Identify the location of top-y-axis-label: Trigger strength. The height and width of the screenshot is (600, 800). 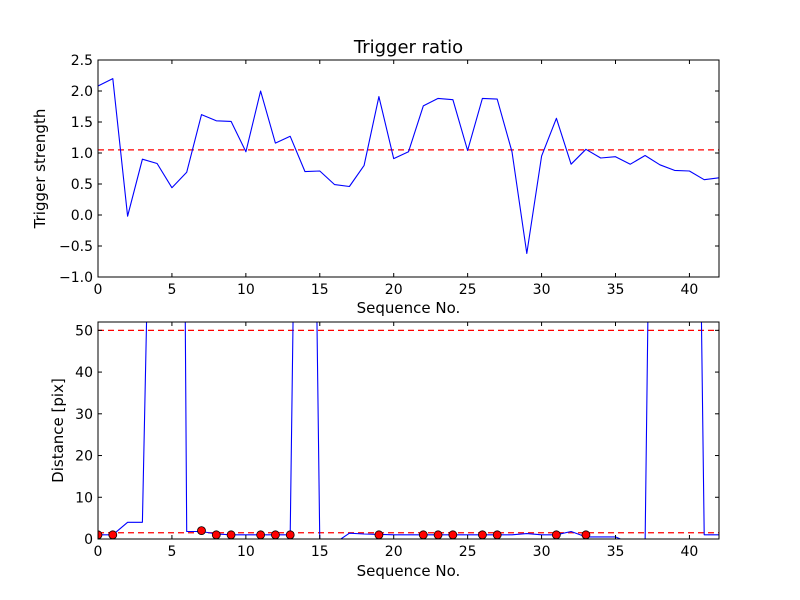
(40, 169).